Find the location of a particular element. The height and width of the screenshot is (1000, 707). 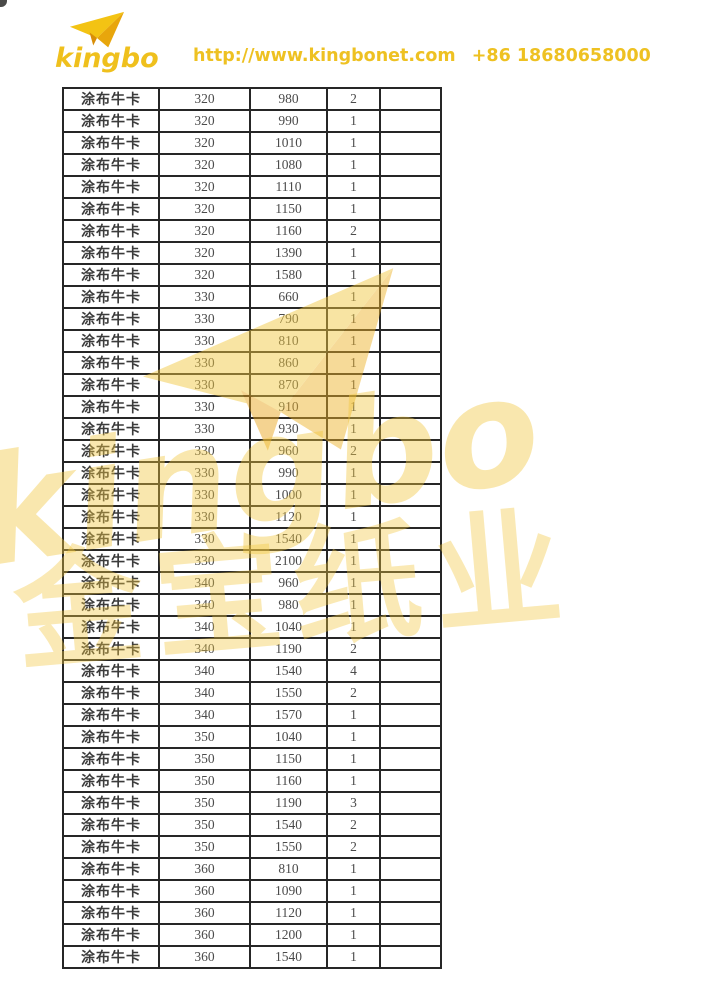

paper-plane-icon is located at coordinates (97, 29).